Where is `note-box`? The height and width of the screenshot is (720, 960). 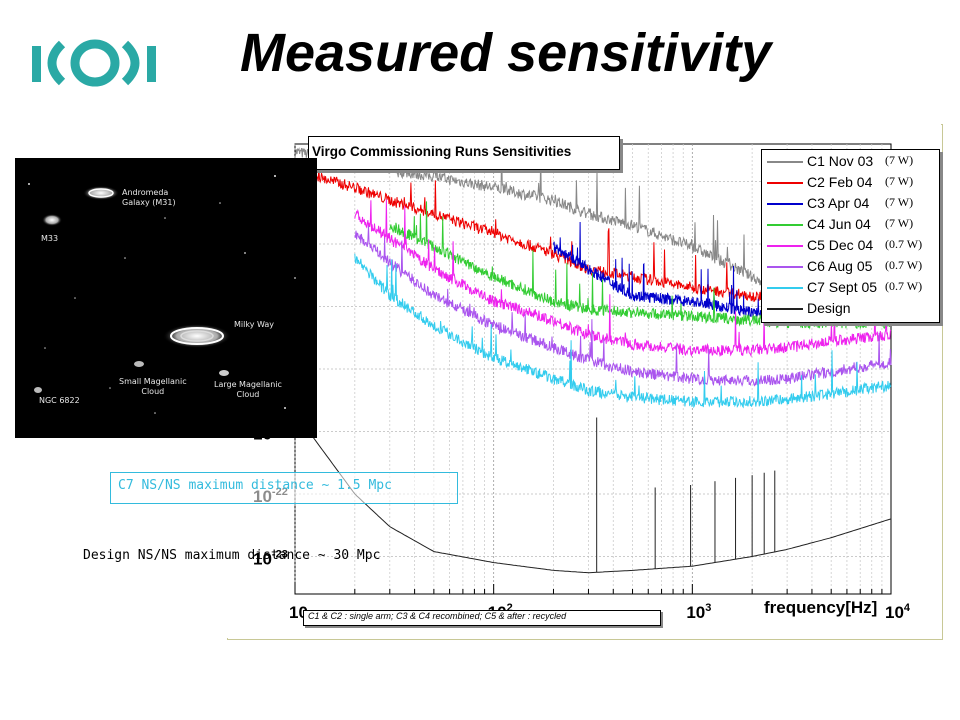
note-box is located at coordinates (482, 618).